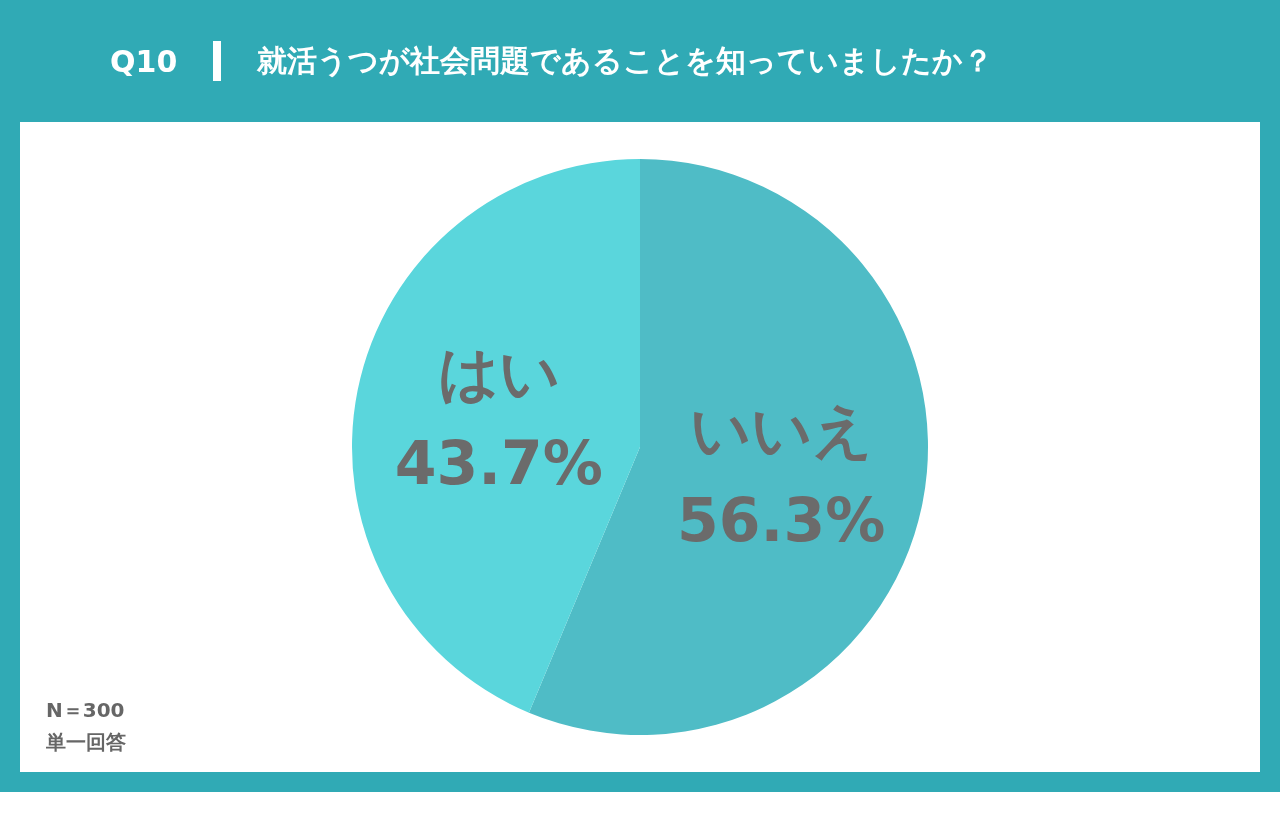 This screenshot has height=834, width=1280. I want to click on chart-title: Q10, so click(144, 61).